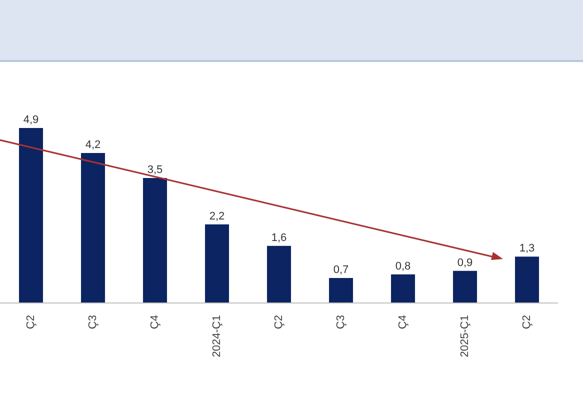  Describe the element at coordinates (403, 266) in the screenshot. I see `data-label: 0,8` at that location.